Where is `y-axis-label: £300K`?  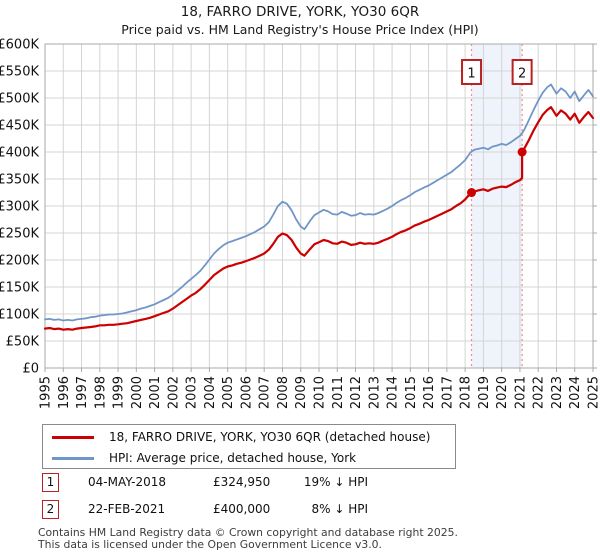
y-axis-label: £300K is located at coordinates (19, 207).